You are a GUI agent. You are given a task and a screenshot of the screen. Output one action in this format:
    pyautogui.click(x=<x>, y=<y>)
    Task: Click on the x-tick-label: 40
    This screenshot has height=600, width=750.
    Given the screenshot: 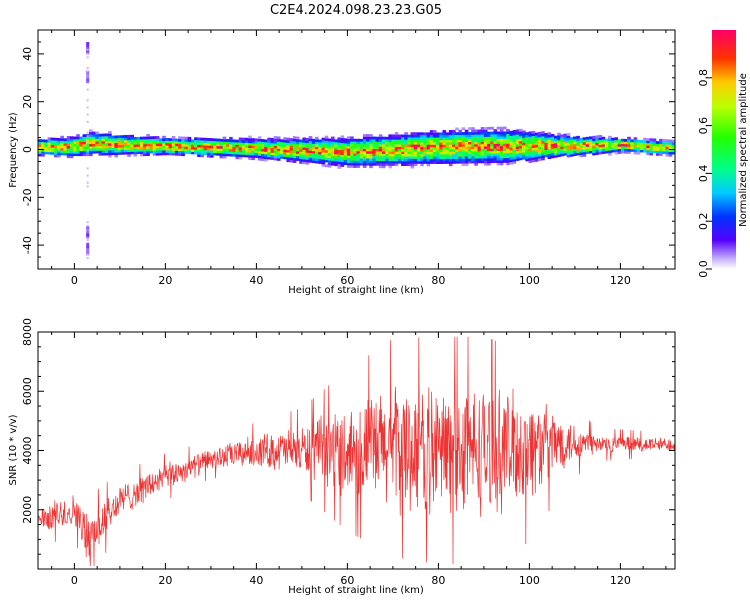 What is the action you would take?
    pyautogui.click(x=256, y=580)
    